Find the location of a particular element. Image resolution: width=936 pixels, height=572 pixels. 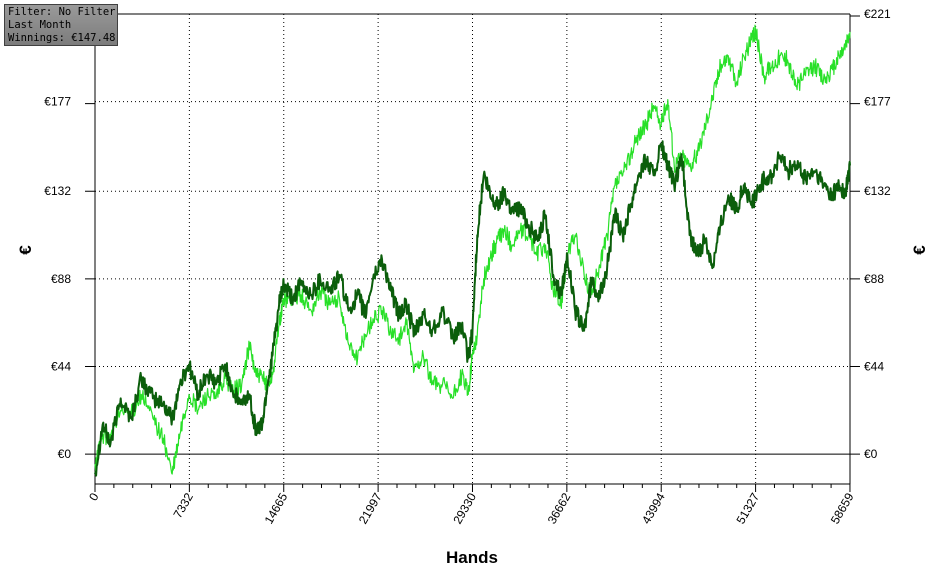

x-tick-label: 43994 is located at coordinates (653, 508).